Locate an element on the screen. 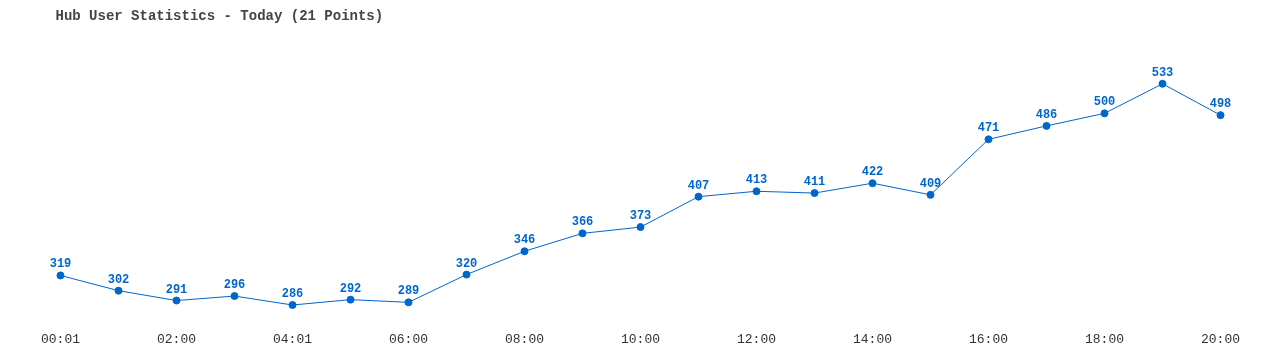 The width and height of the screenshot is (1280, 350). x-tick-label: 16:00 is located at coordinates (989, 339).